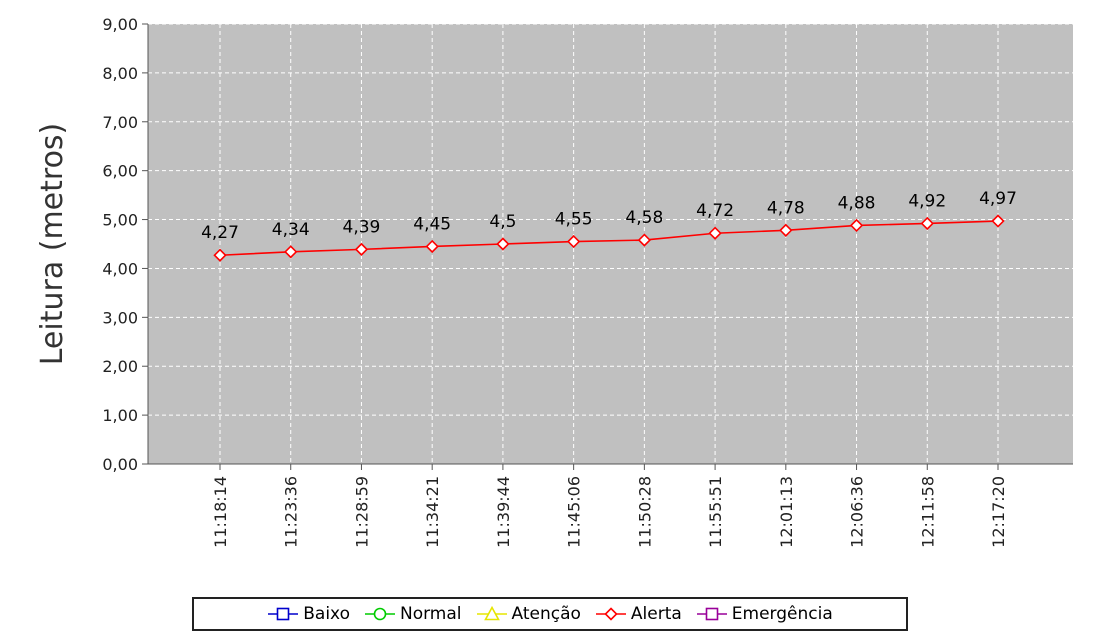 This screenshot has width=1100, height=640. I want to click on data-label: 4,58, so click(644, 218).